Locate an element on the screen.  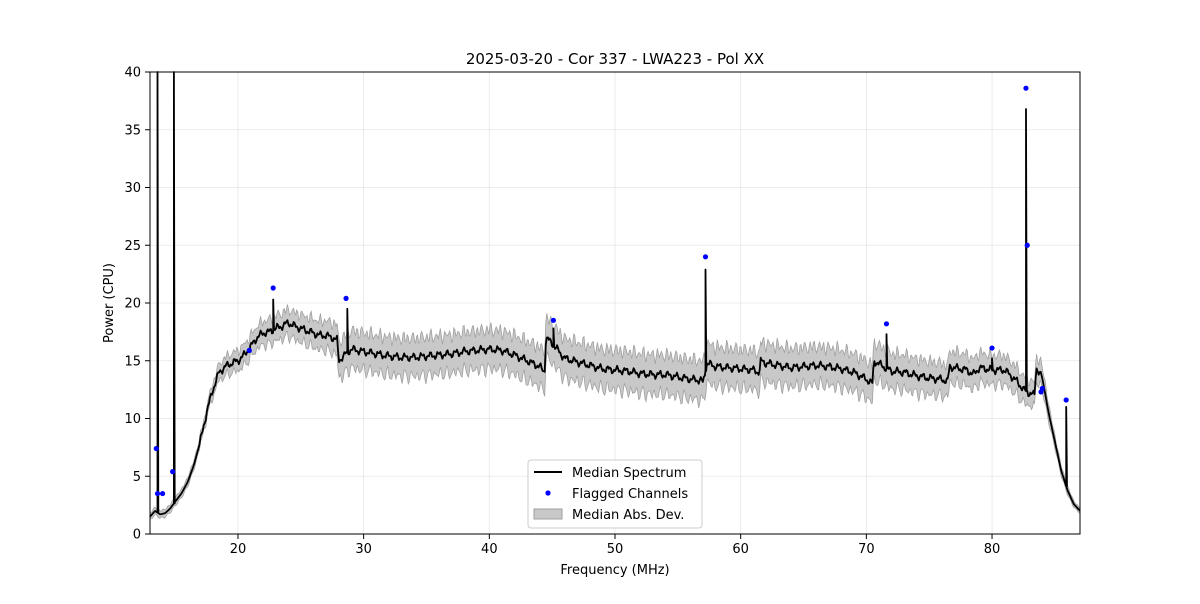
y-axis-label: Power (CPU) is located at coordinates (109, 303).